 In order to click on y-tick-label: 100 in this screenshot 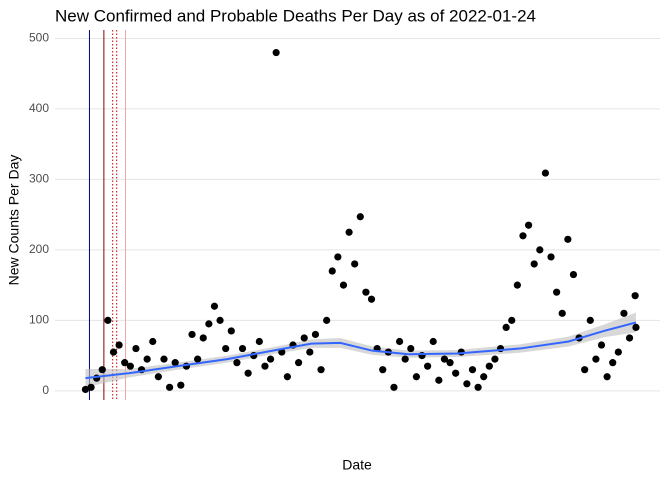, I will do `click(39, 320)`.